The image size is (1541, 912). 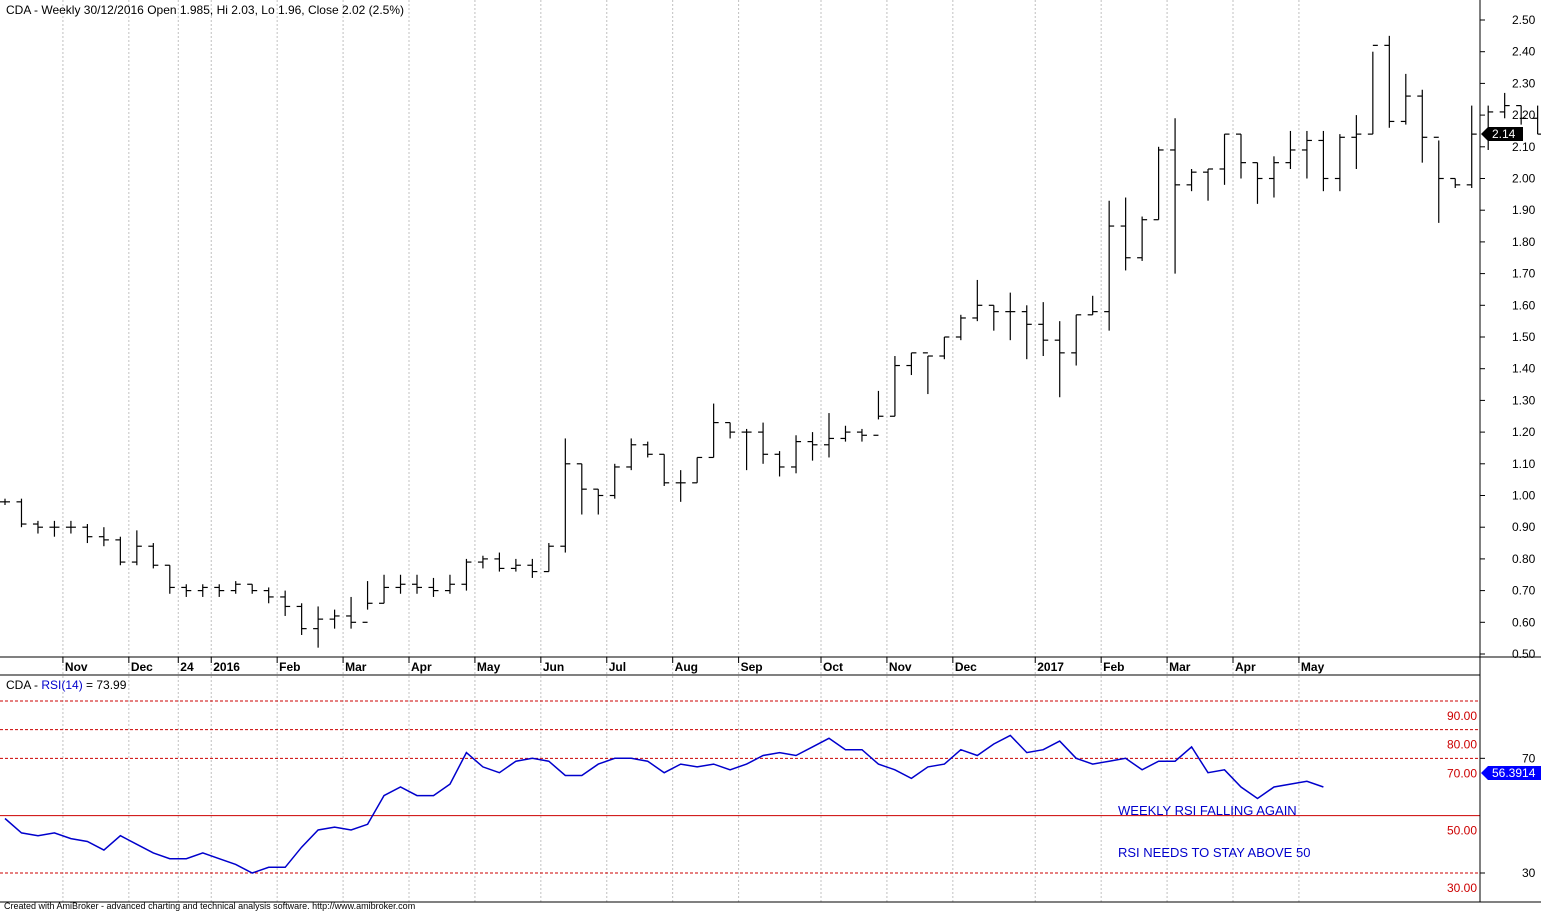 I want to click on rsi-line, so click(x=664, y=804).